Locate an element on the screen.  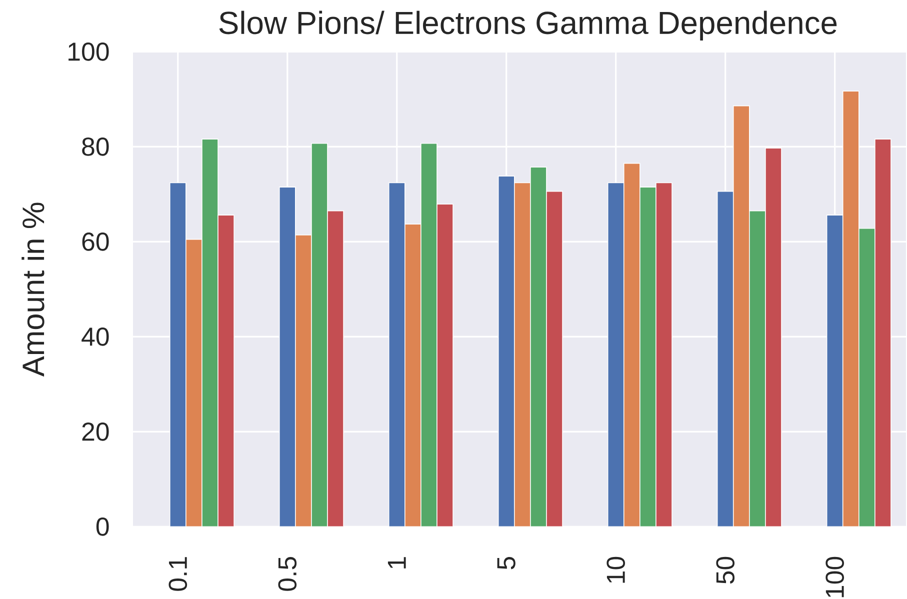
y-tick-label: 100 is located at coordinates (88, 51).